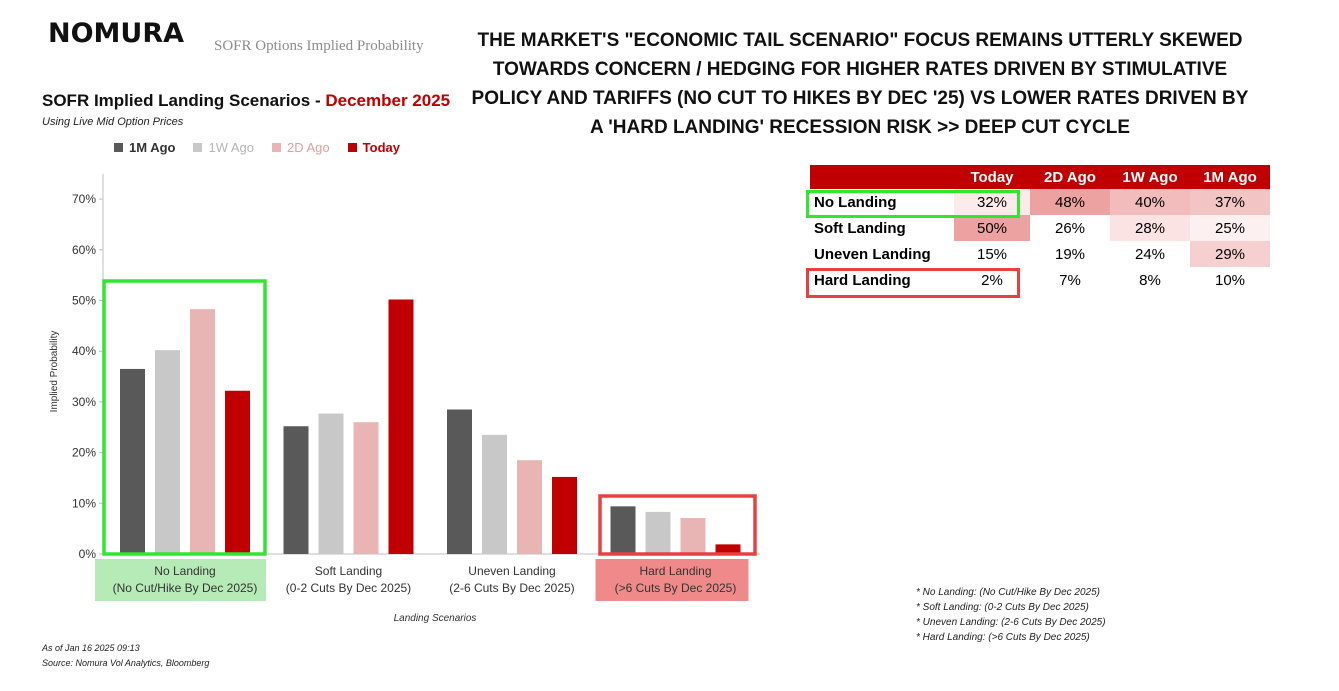  Describe the element at coordinates (231, 147) in the screenshot. I see `legend-label: 1W Ago` at that location.